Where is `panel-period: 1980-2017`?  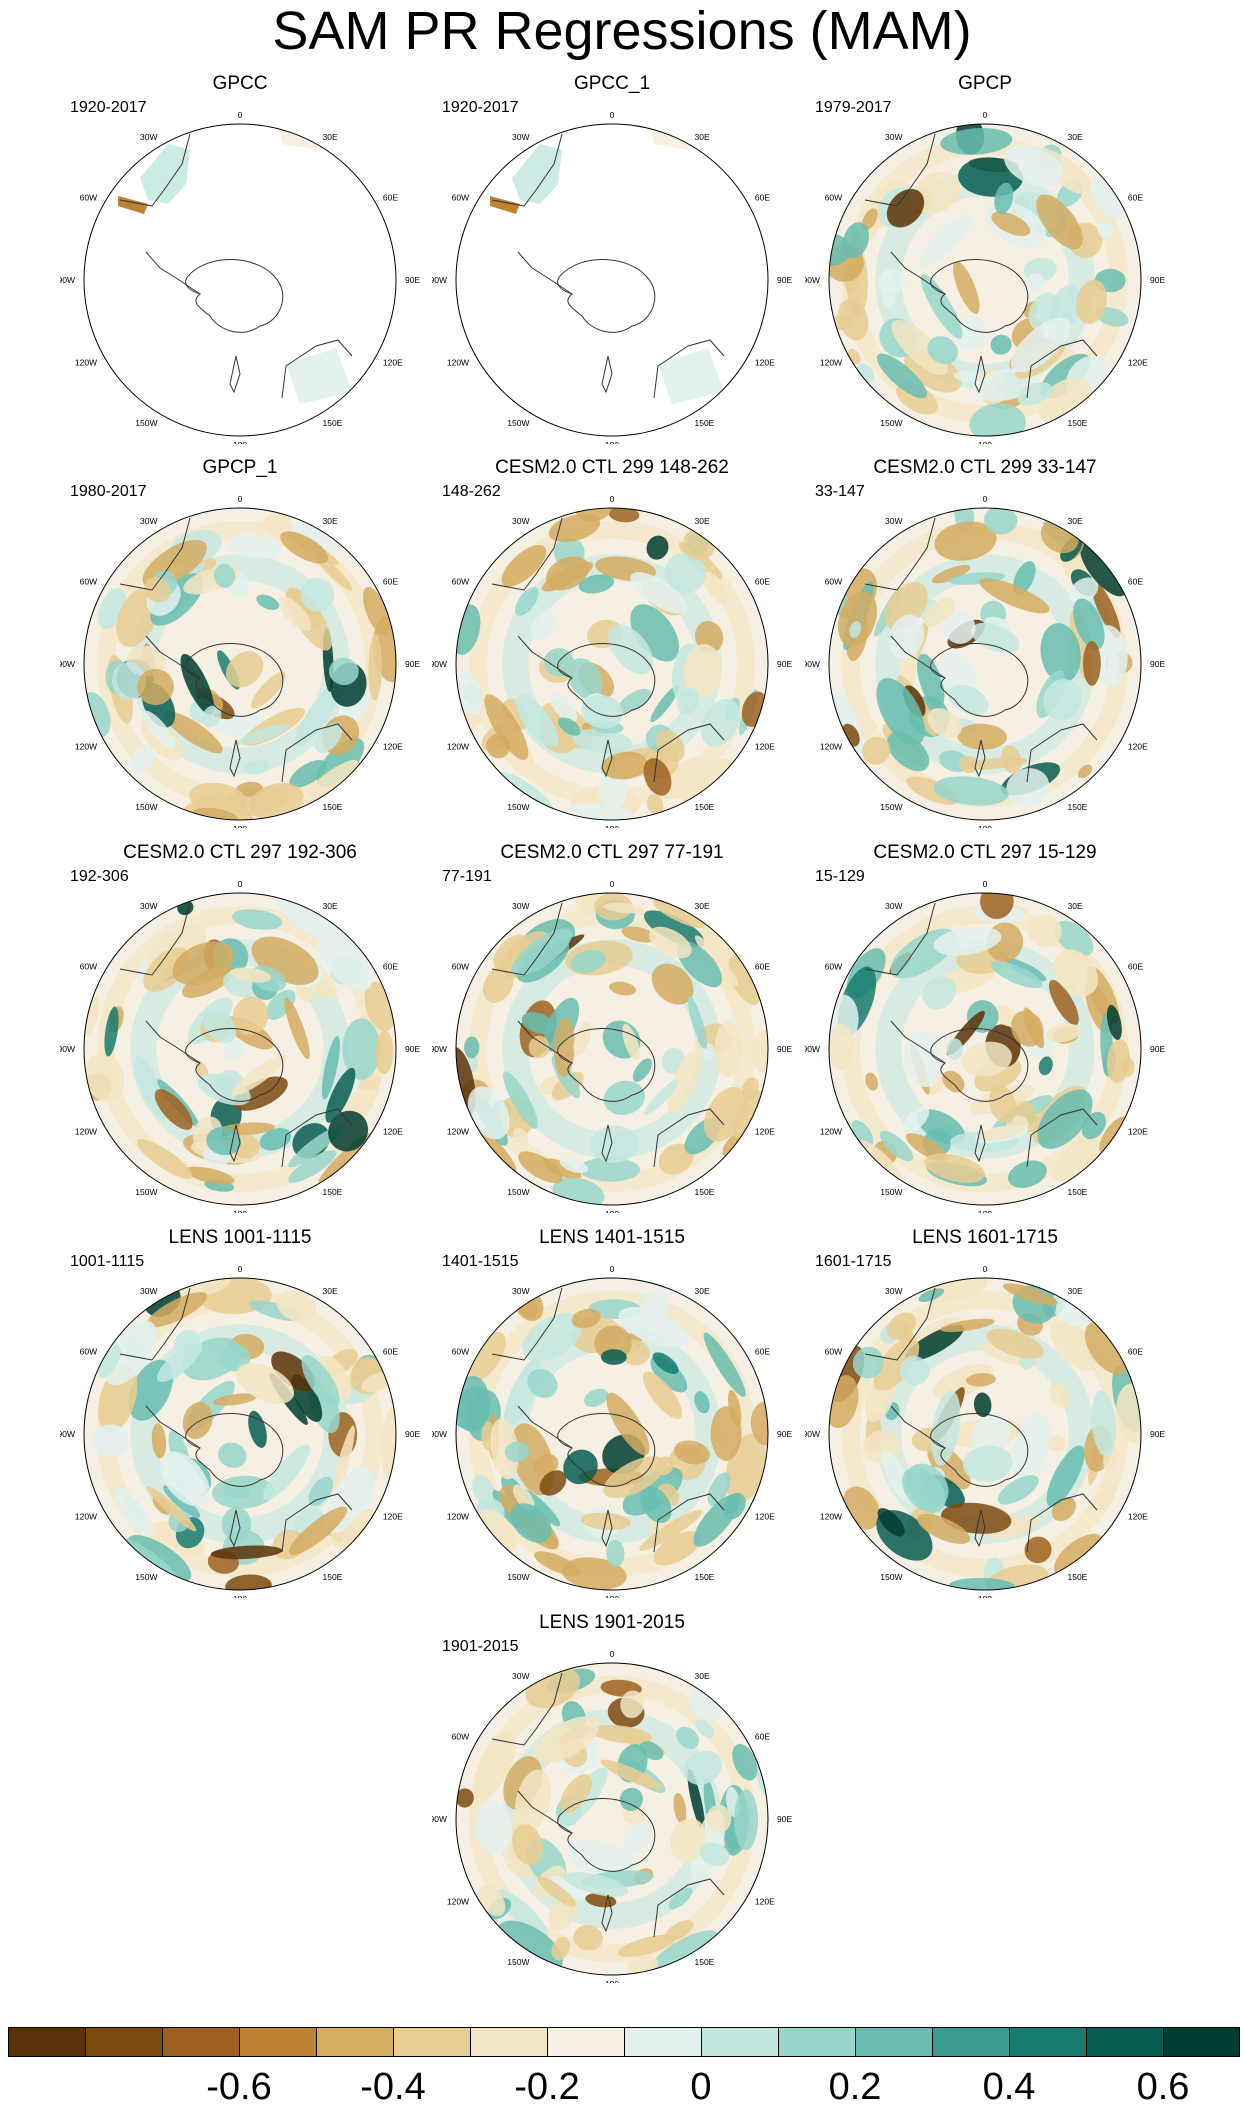 panel-period: 1980-2017 is located at coordinates (108, 491).